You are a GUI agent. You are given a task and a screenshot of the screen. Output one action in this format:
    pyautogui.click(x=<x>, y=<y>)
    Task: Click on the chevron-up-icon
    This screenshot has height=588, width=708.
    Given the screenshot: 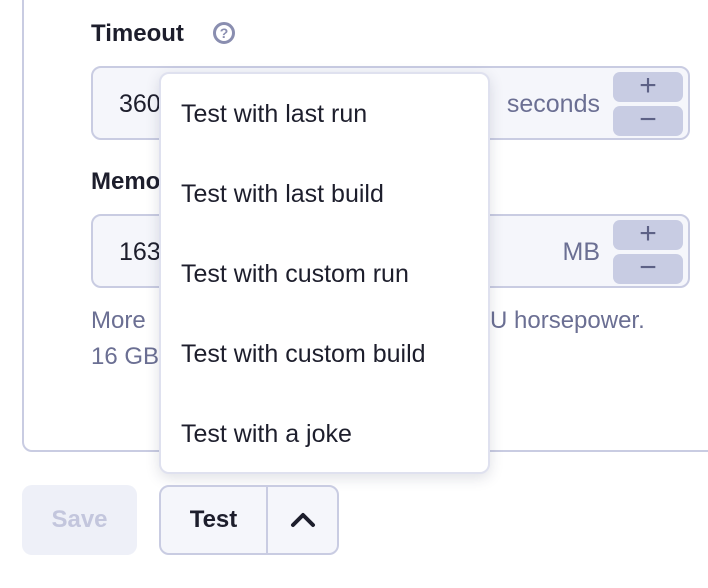 What is the action you would take?
    pyautogui.click(x=302, y=520)
    